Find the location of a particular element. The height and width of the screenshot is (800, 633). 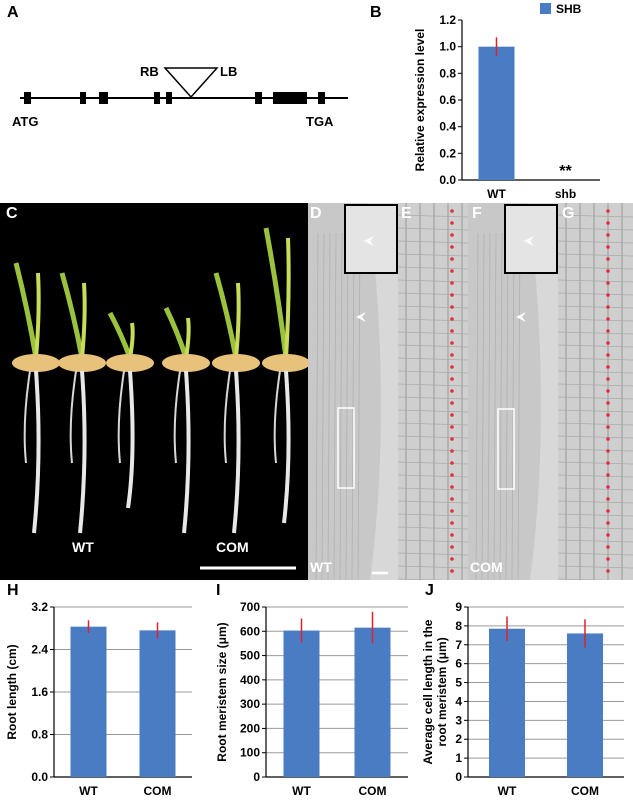

tga-label: TGA is located at coordinates (320, 121).